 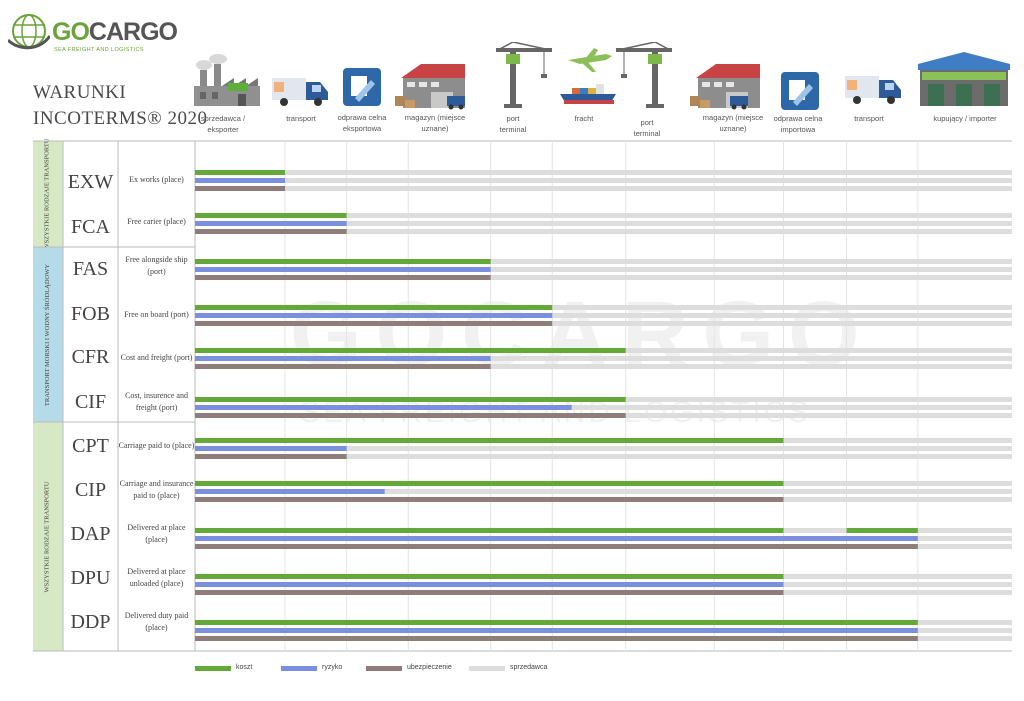 I want to click on bar-ubezpieczenie-cfr, so click(x=343, y=366).